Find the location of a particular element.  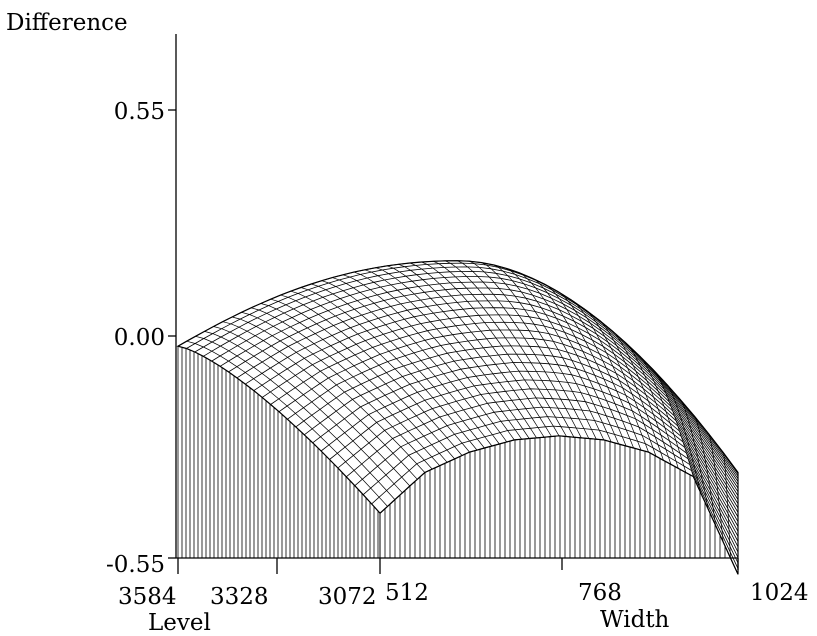

width-axis-title: Width is located at coordinates (635, 620).